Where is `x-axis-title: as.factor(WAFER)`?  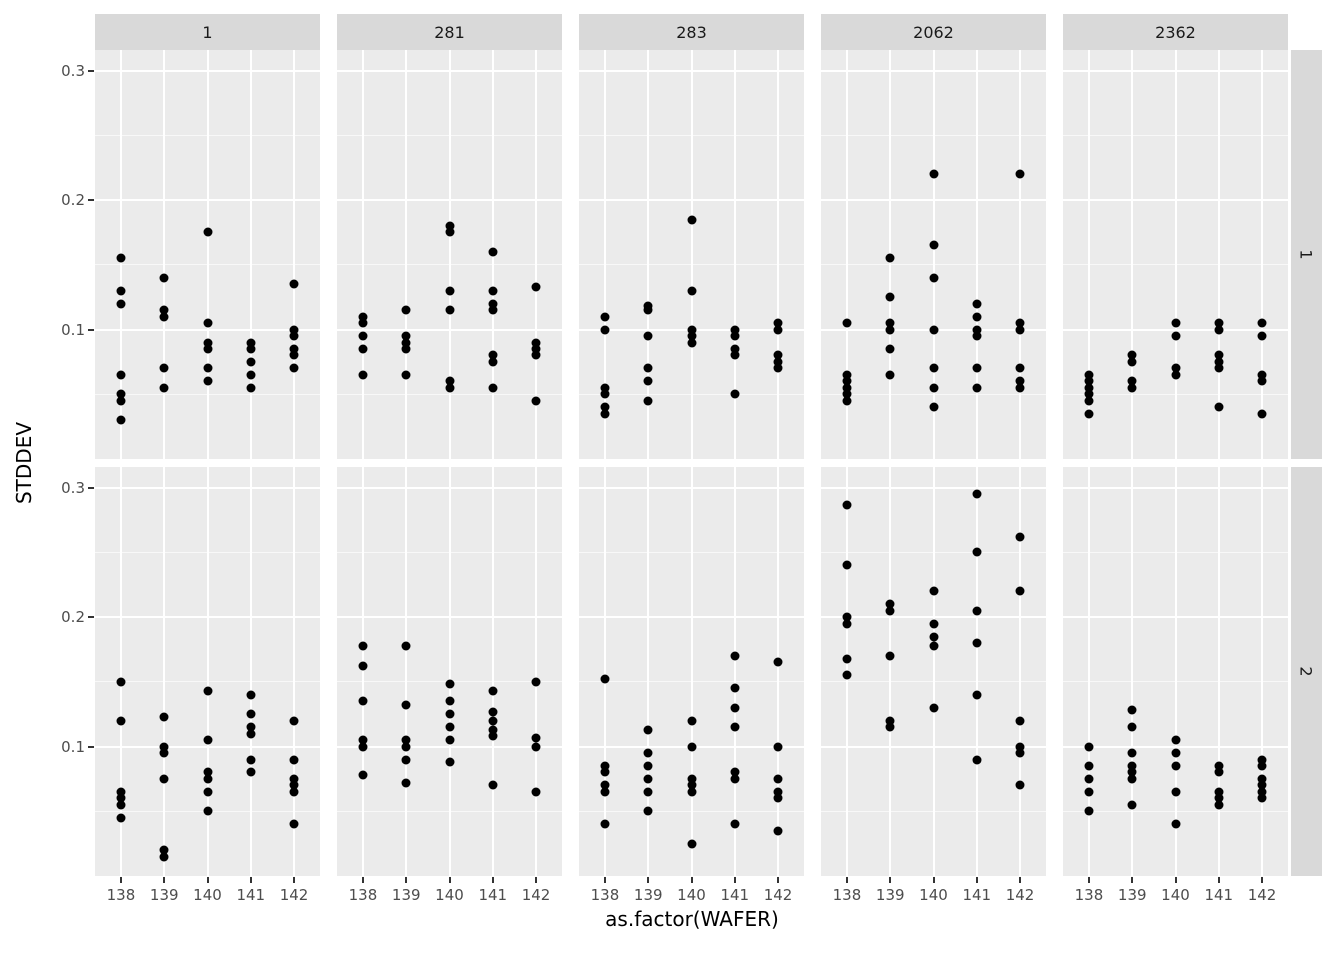
x-axis-title: as.factor(WAFER) is located at coordinates (692, 919).